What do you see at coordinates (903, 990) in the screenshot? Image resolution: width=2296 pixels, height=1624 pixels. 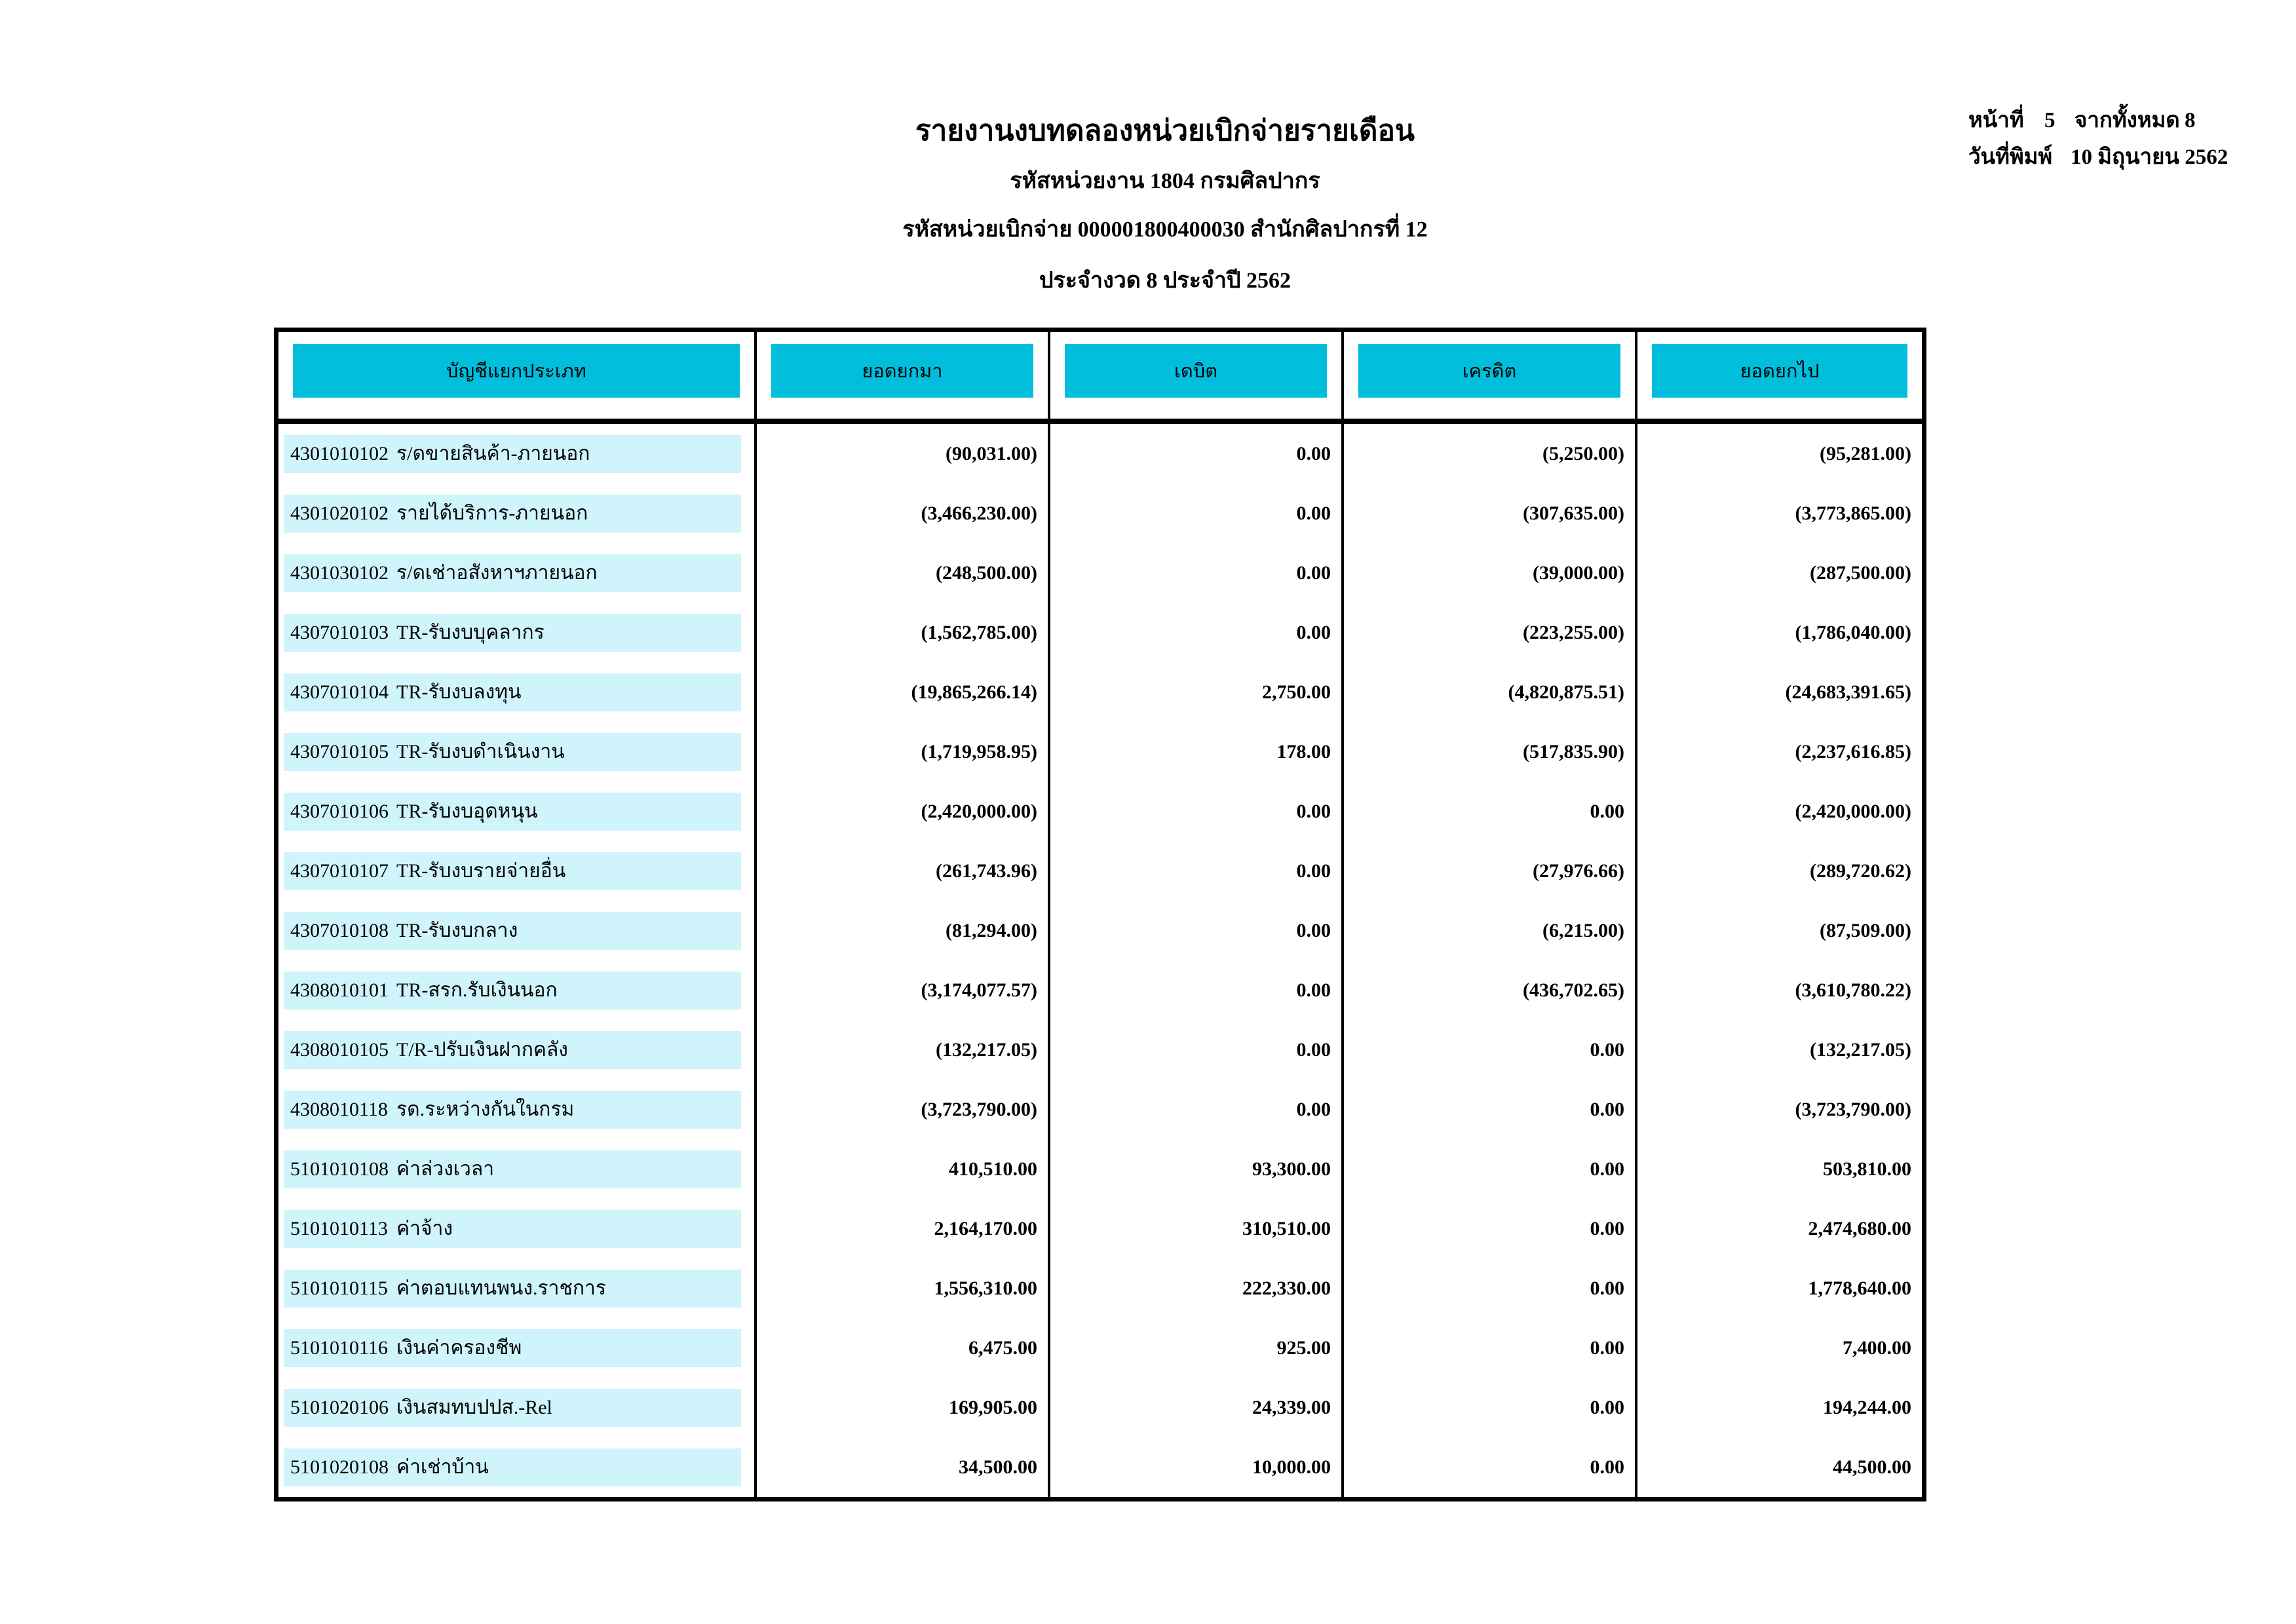 I see `carry-forward-amount: (3,174,077.57)` at bounding box center [903, 990].